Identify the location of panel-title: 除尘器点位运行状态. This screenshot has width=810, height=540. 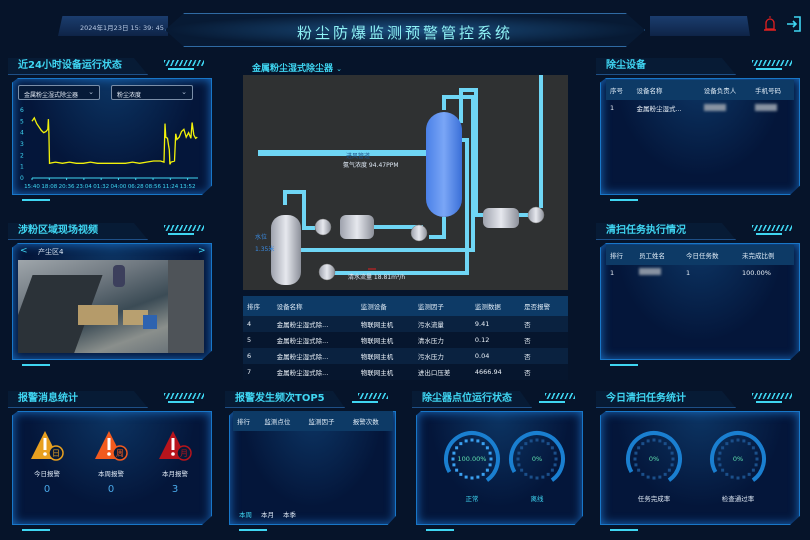
(467, 398).